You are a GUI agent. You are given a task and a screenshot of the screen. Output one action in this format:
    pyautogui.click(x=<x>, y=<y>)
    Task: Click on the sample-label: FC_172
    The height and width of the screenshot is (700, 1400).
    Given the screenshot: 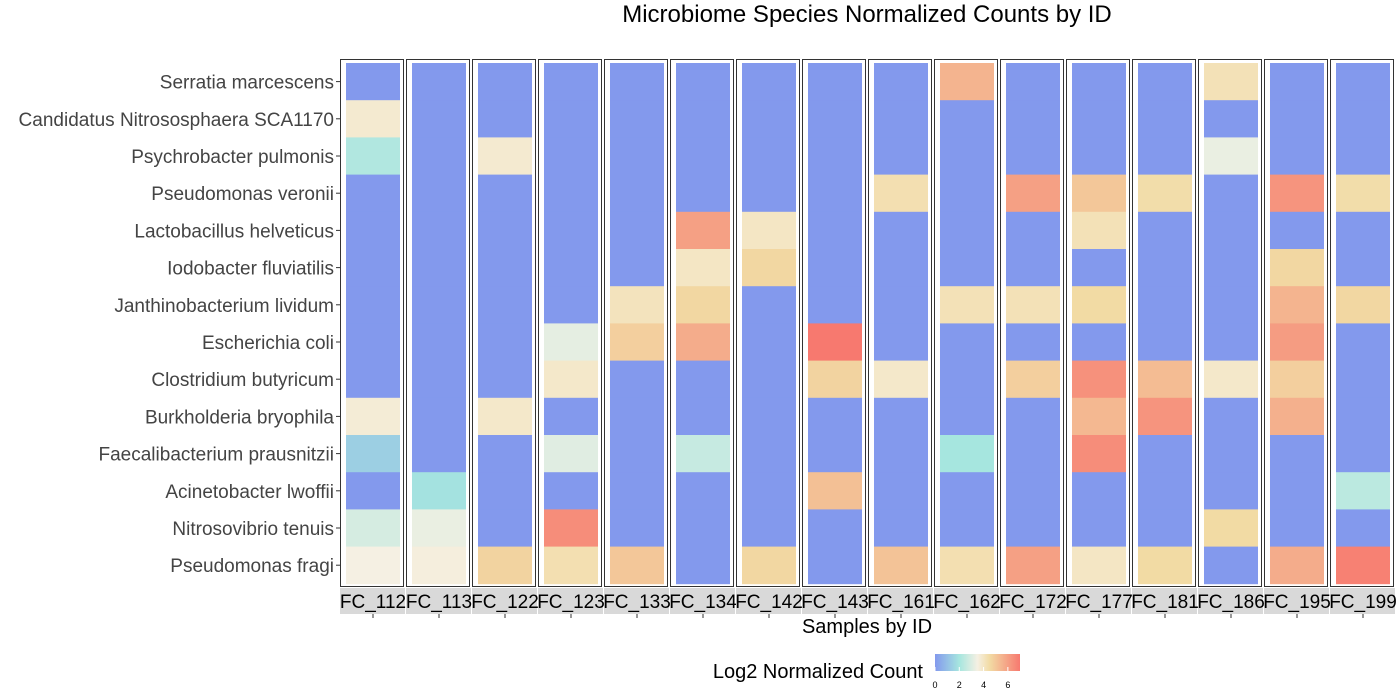 What is the action you would take?
    pyautogui.click(x=1033, y=602)
    